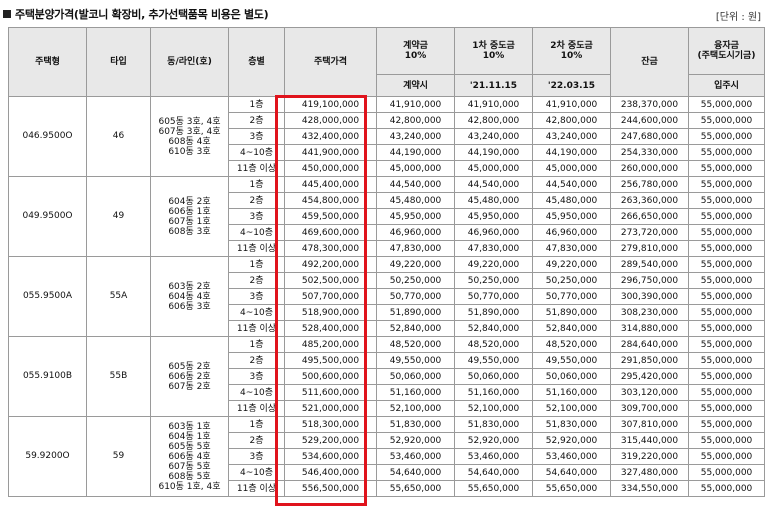  I want to click on house-type-cell: 055.9100B, so click(47, 376).